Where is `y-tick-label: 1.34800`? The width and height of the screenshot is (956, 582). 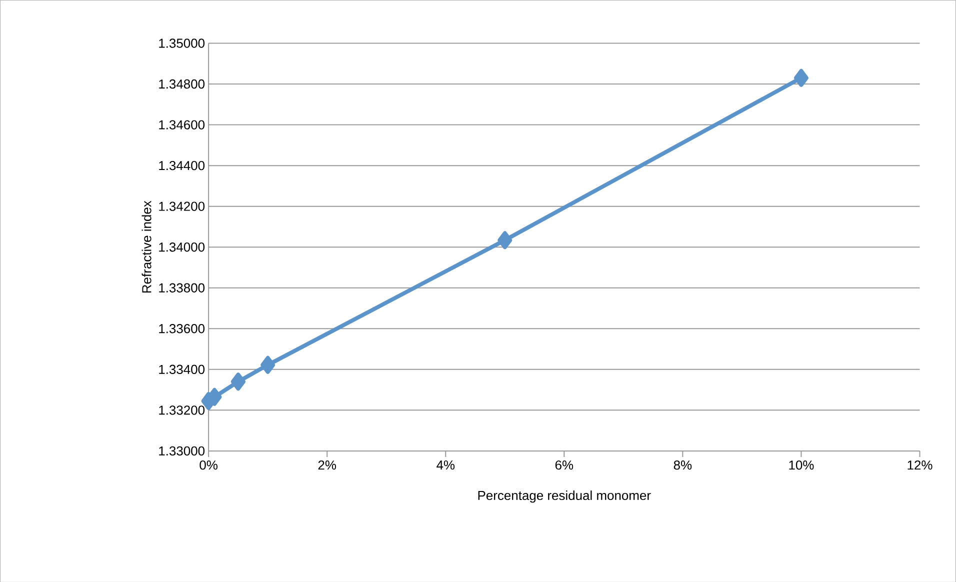
y-tick-label: 1.34800 is located at coordinates (182, 83).